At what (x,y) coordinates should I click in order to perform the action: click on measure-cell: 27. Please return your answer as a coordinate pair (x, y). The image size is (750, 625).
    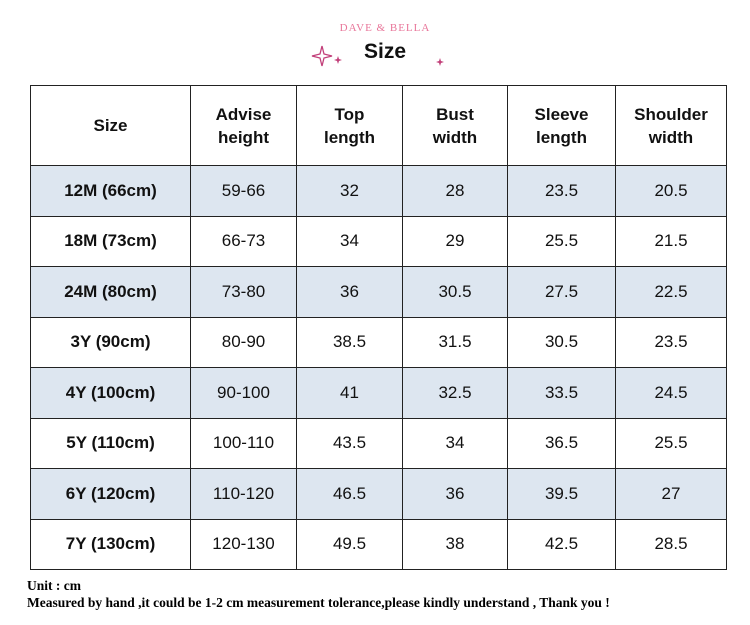
    Looking at the image, I should click on (671, 494).